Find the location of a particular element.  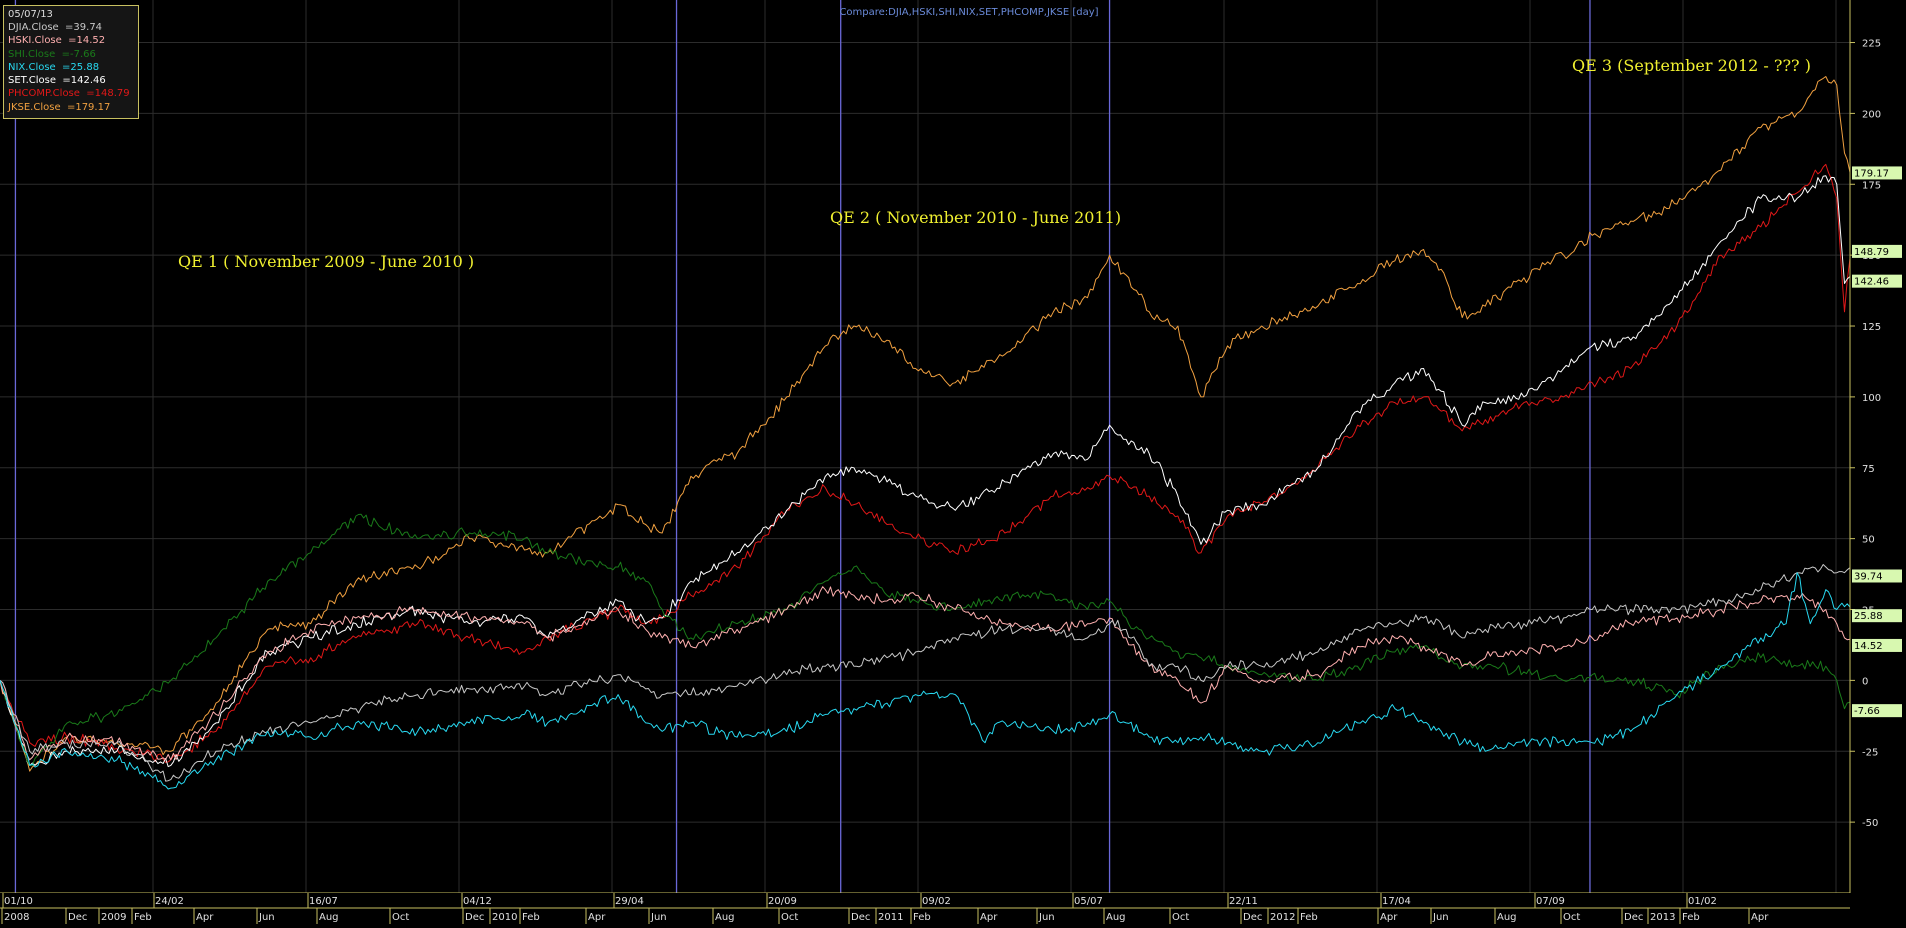

time-label-bottom: 2011 is located at coordinates (890, 917).